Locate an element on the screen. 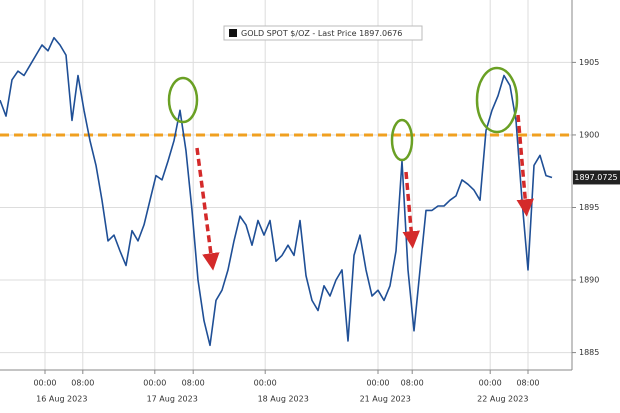  legend-box is located at coordinates (323, 33).